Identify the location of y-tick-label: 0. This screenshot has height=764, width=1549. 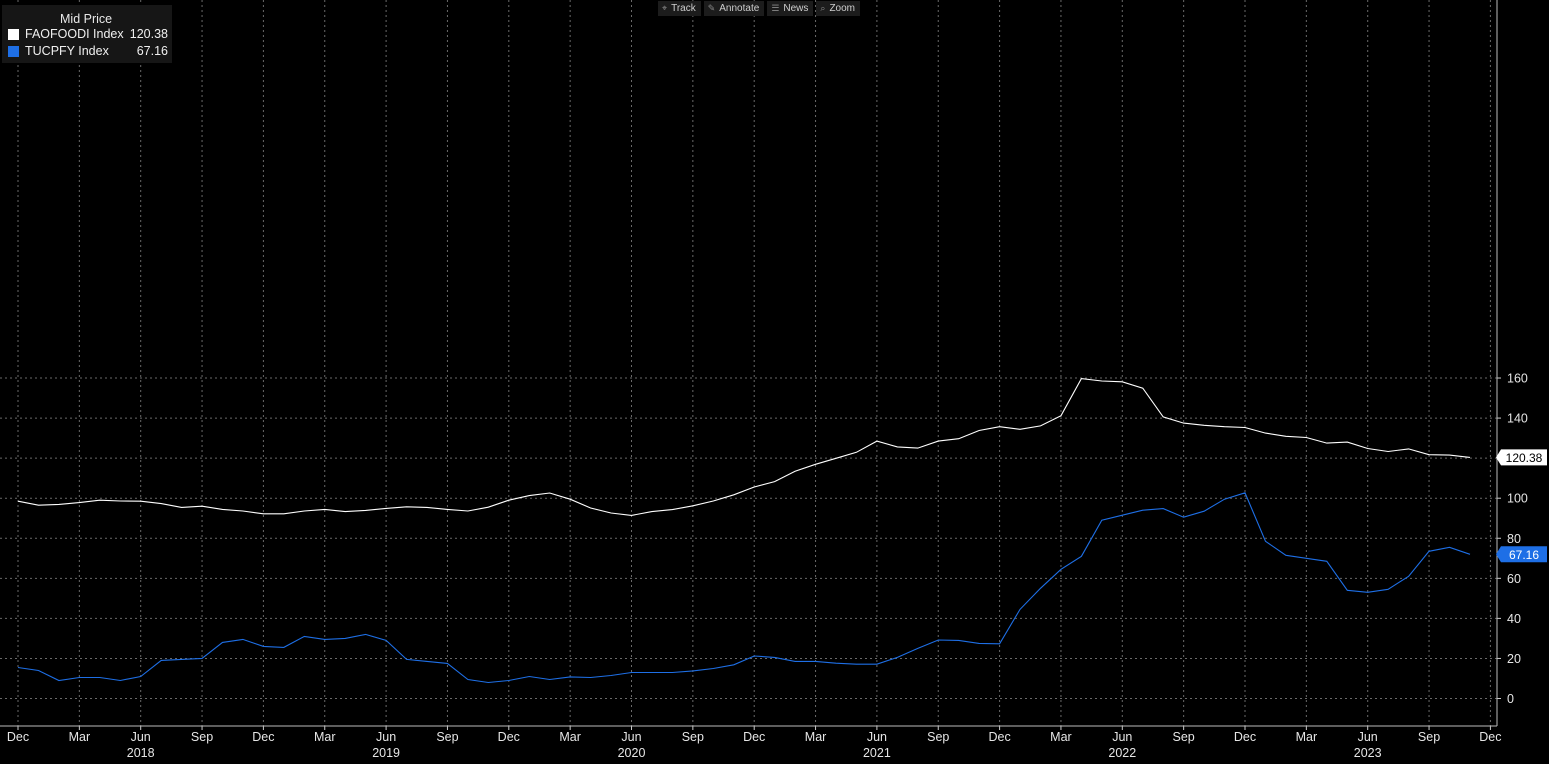
(1510, 699).